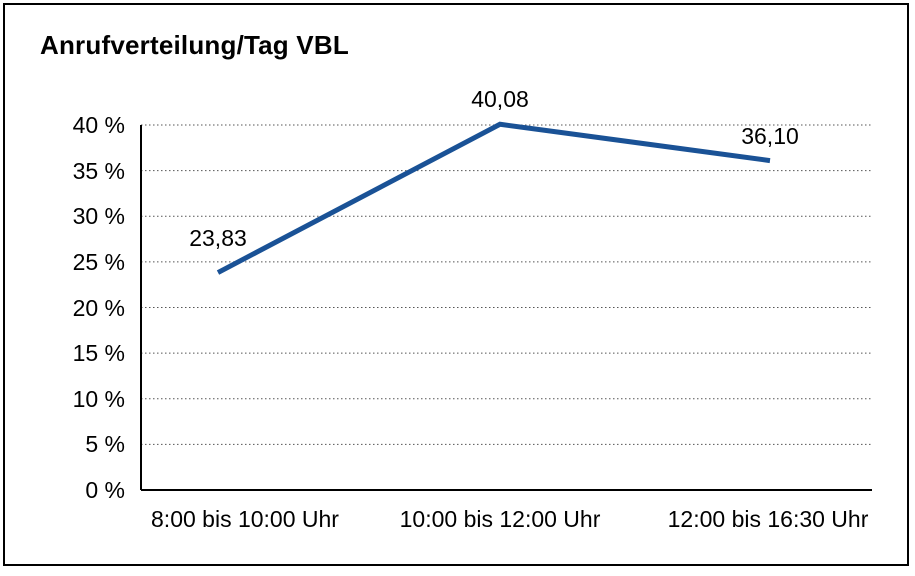 The width and height of the screenshot is (915, 576). Describe the element at coordinates (105, 444) in the screenshot. I see `y-tick-label: 5 %` at that location.